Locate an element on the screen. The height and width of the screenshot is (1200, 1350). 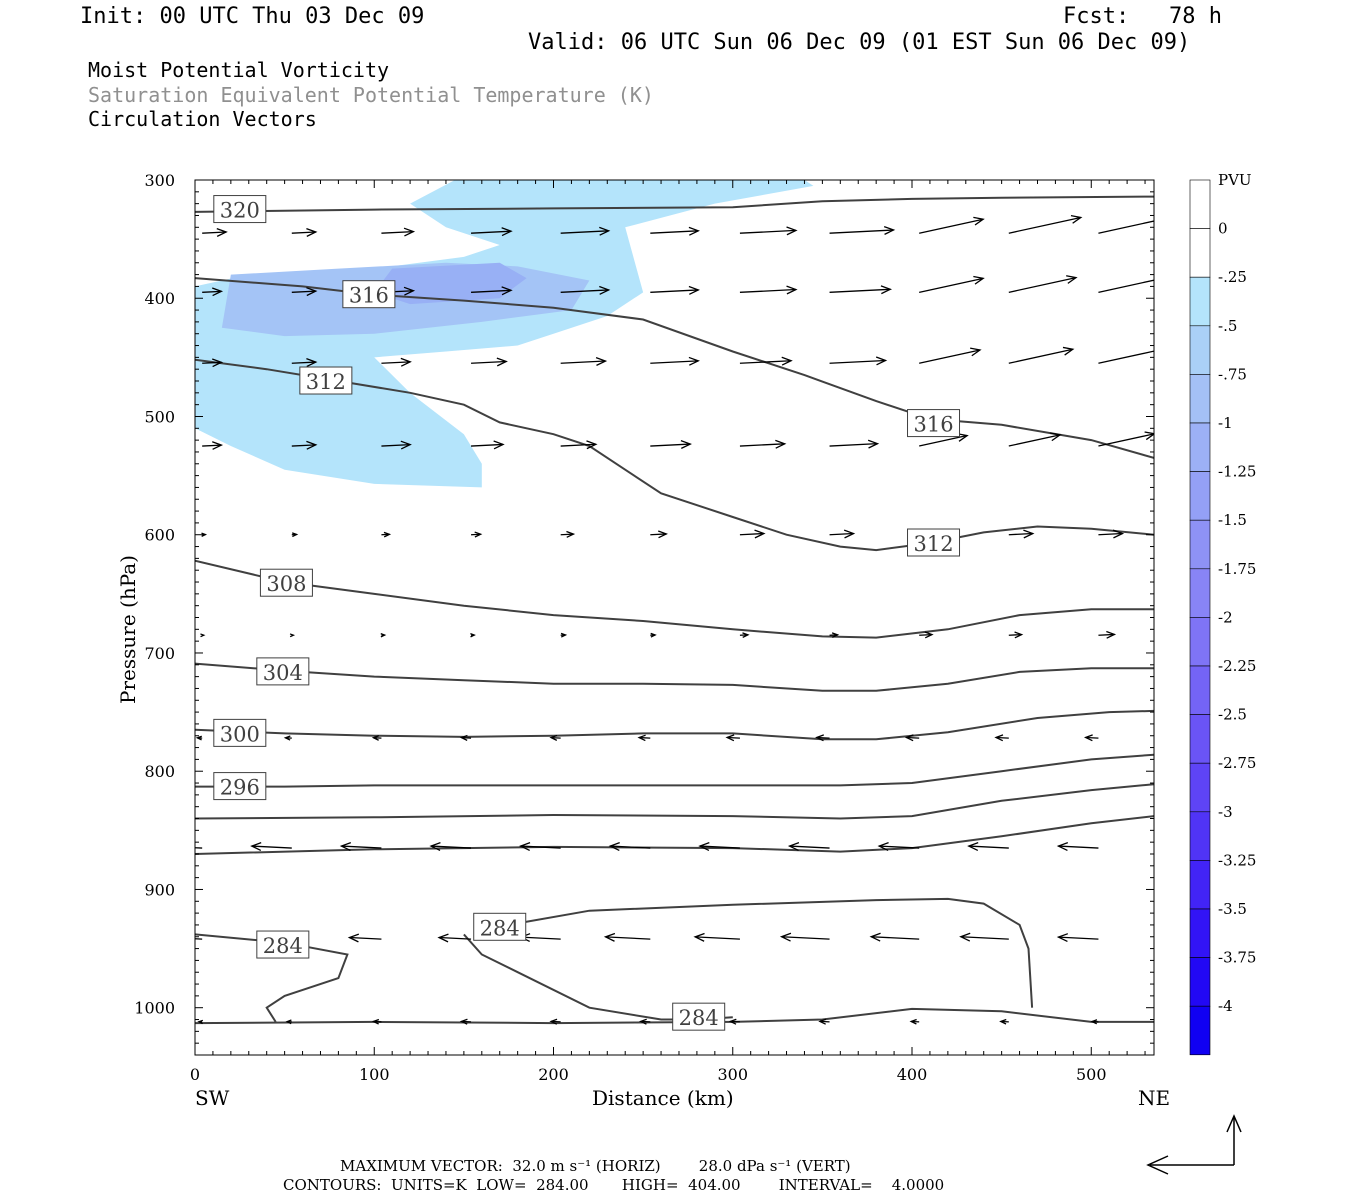
colorbar-label: -3.5 is located at coordinates (1232, 909).